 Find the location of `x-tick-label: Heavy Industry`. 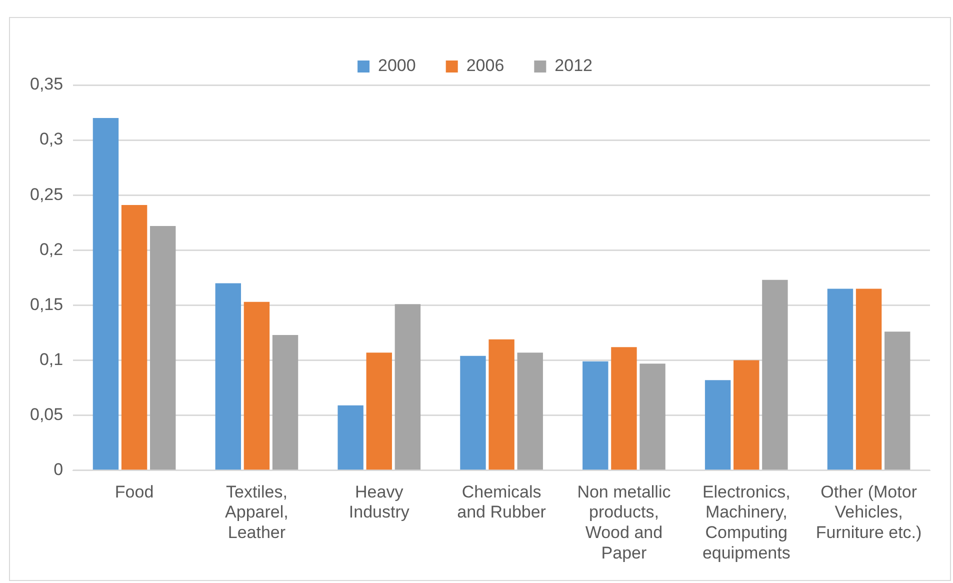

x-tick-label: Heavy Industry is located at coordinates (379, 502).